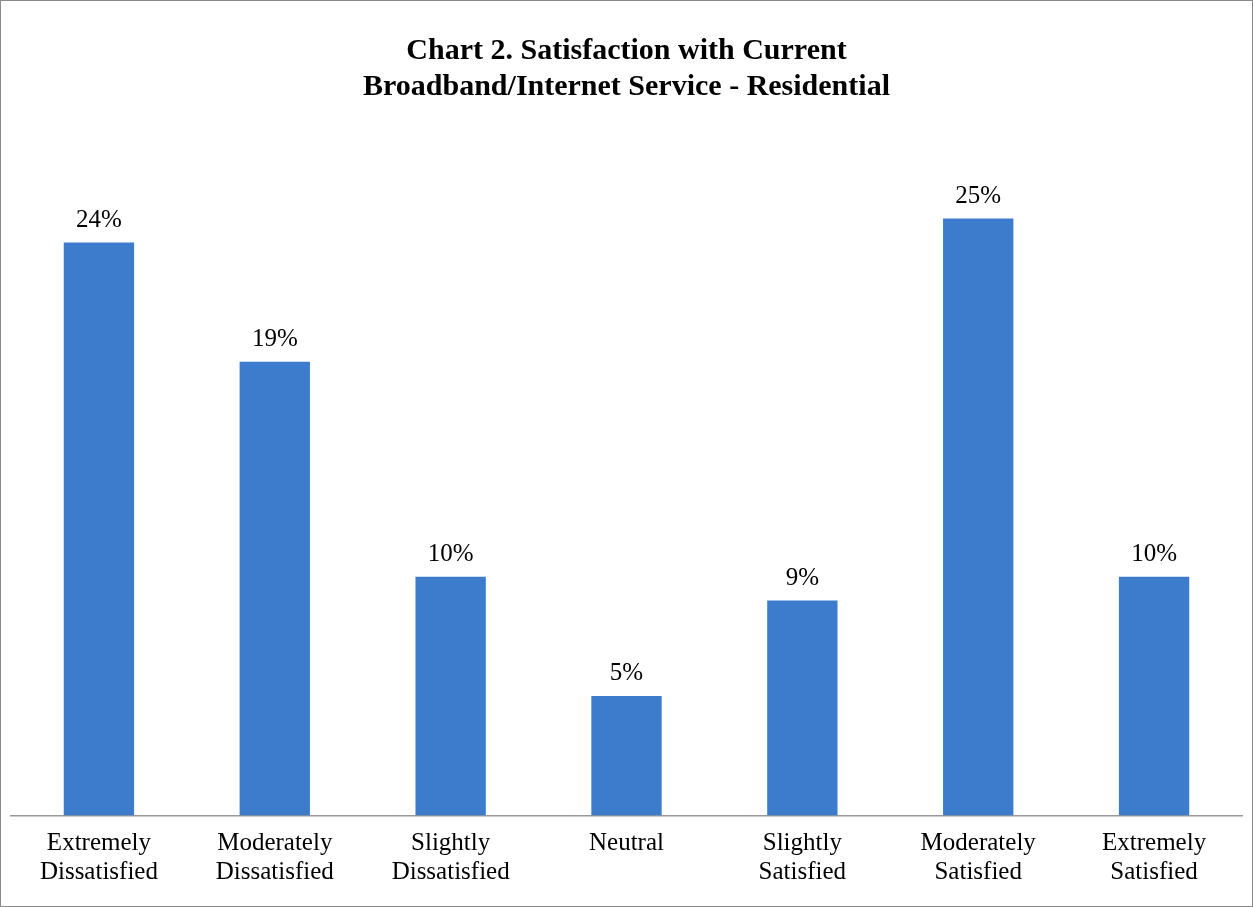 The width and height of the screenshot is (1253, 907). What do you see at coordinates (627, 842) in the screenshot?
I see `x-tick-label: Neutral` at bounding box center [627, 842].